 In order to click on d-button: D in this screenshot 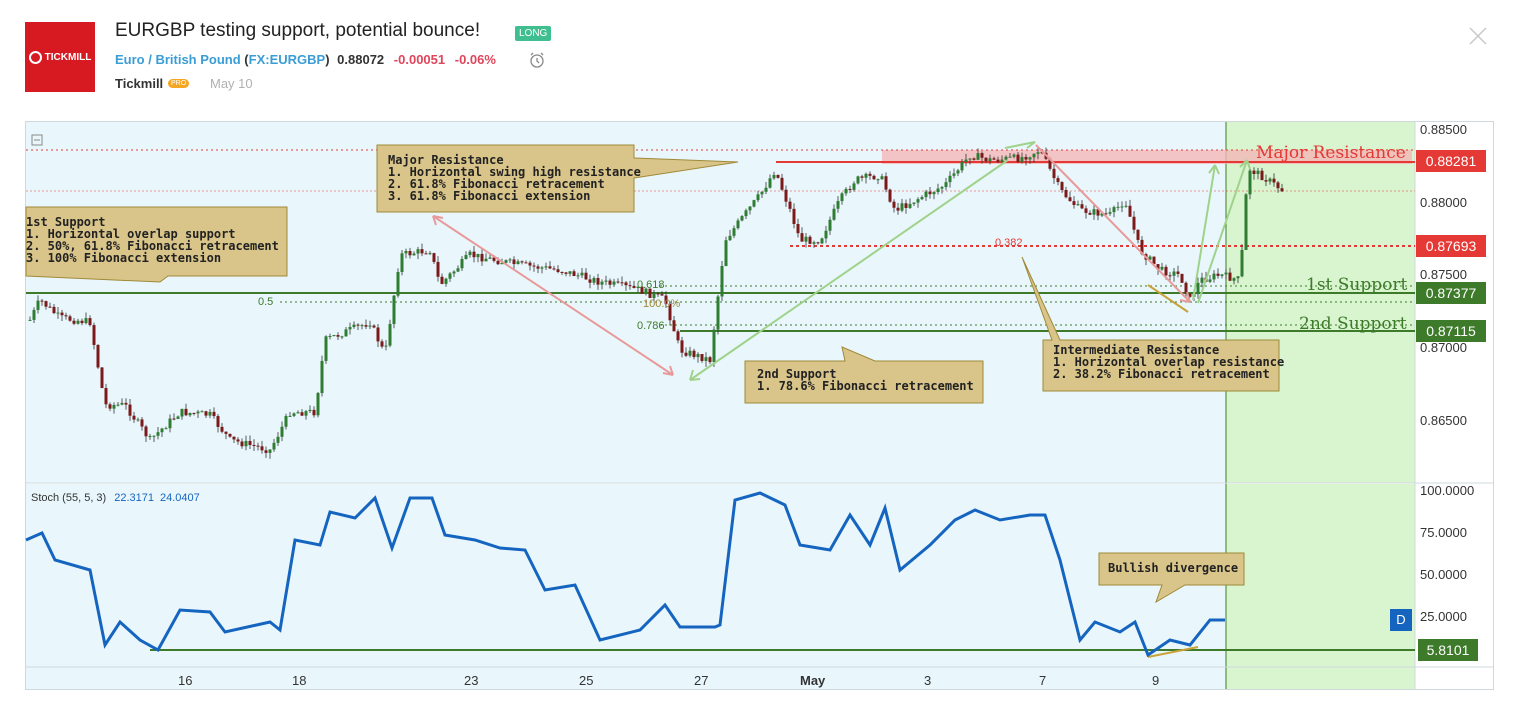, I will do `click(1401, 620)`.